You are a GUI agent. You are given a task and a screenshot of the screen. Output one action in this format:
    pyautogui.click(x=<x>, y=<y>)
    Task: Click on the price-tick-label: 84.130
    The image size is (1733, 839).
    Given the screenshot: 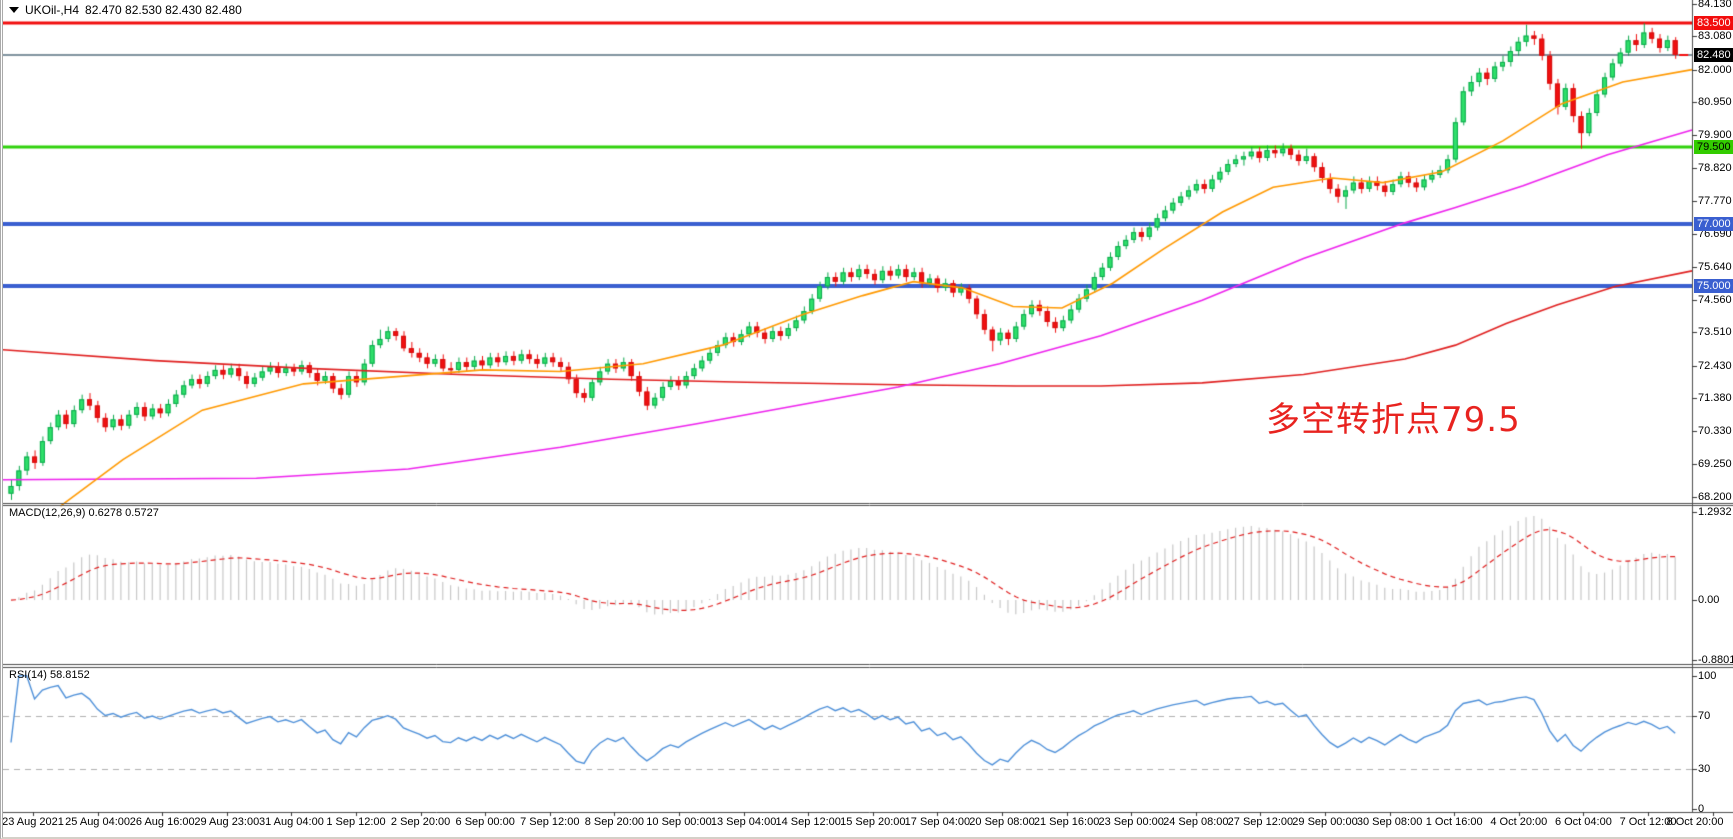 What is the action you would take?
    pyautogui.click(x=1715, y=5)
    